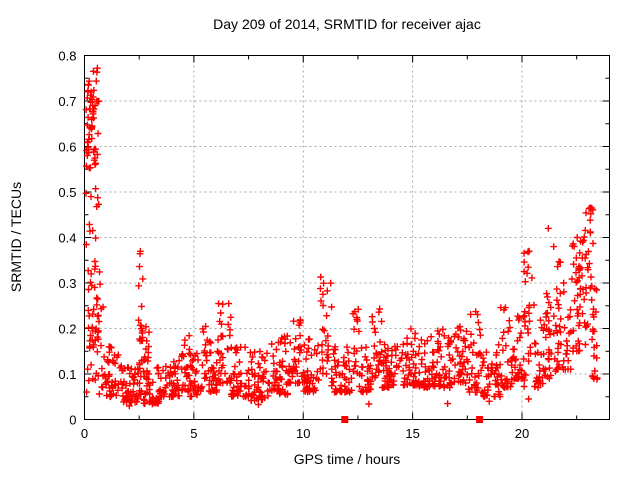 Image resolution: width=640 pixels, height=485 pixels. Describe the element at coordinates (67, 329) in the screenshot. I see `y-tick-label: 0.2` at that location.